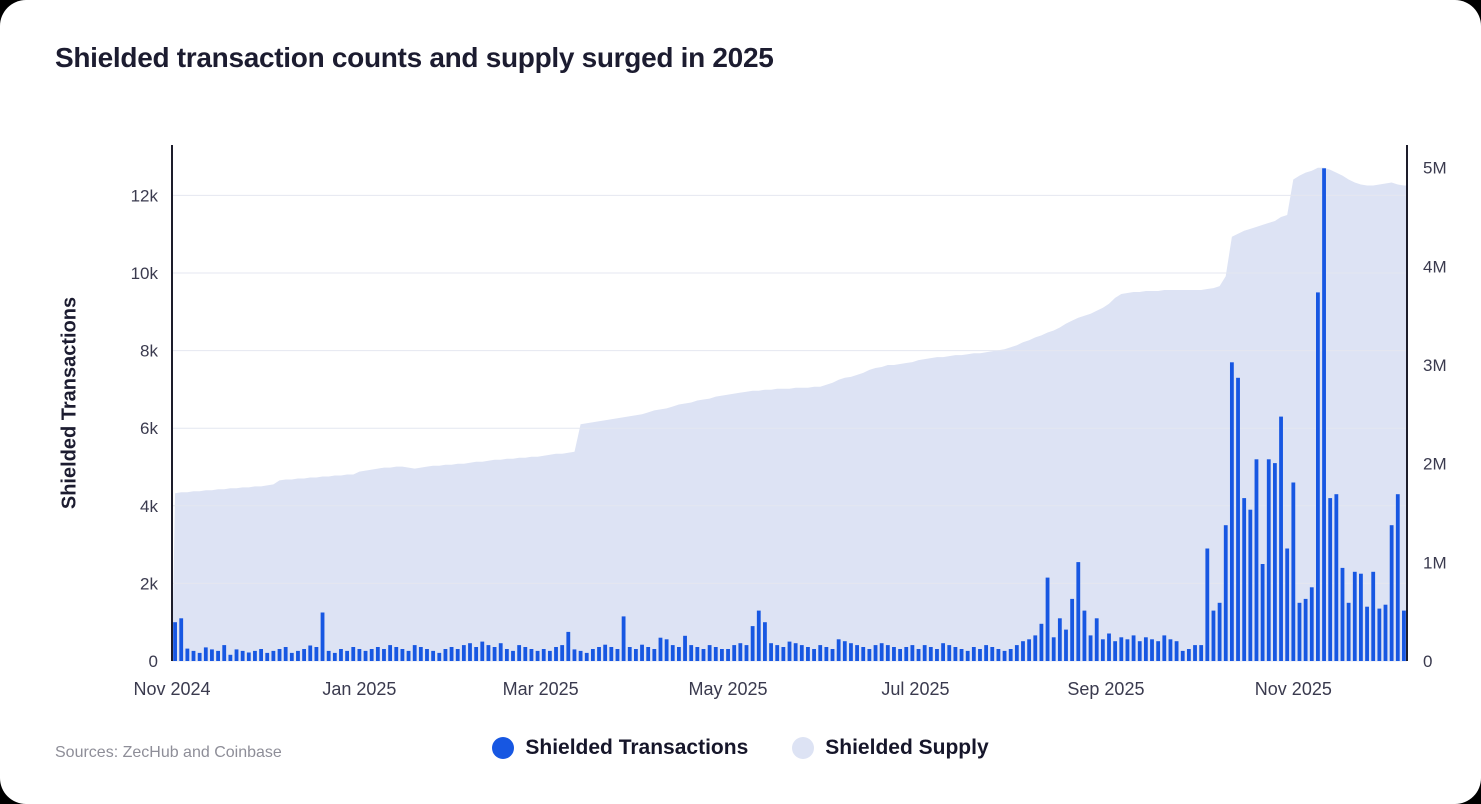 The image size is (1481, 804). Describe the element at coordinates (171, 689) in the screenshot. I see `svg-text: Nov 2024` at that location.